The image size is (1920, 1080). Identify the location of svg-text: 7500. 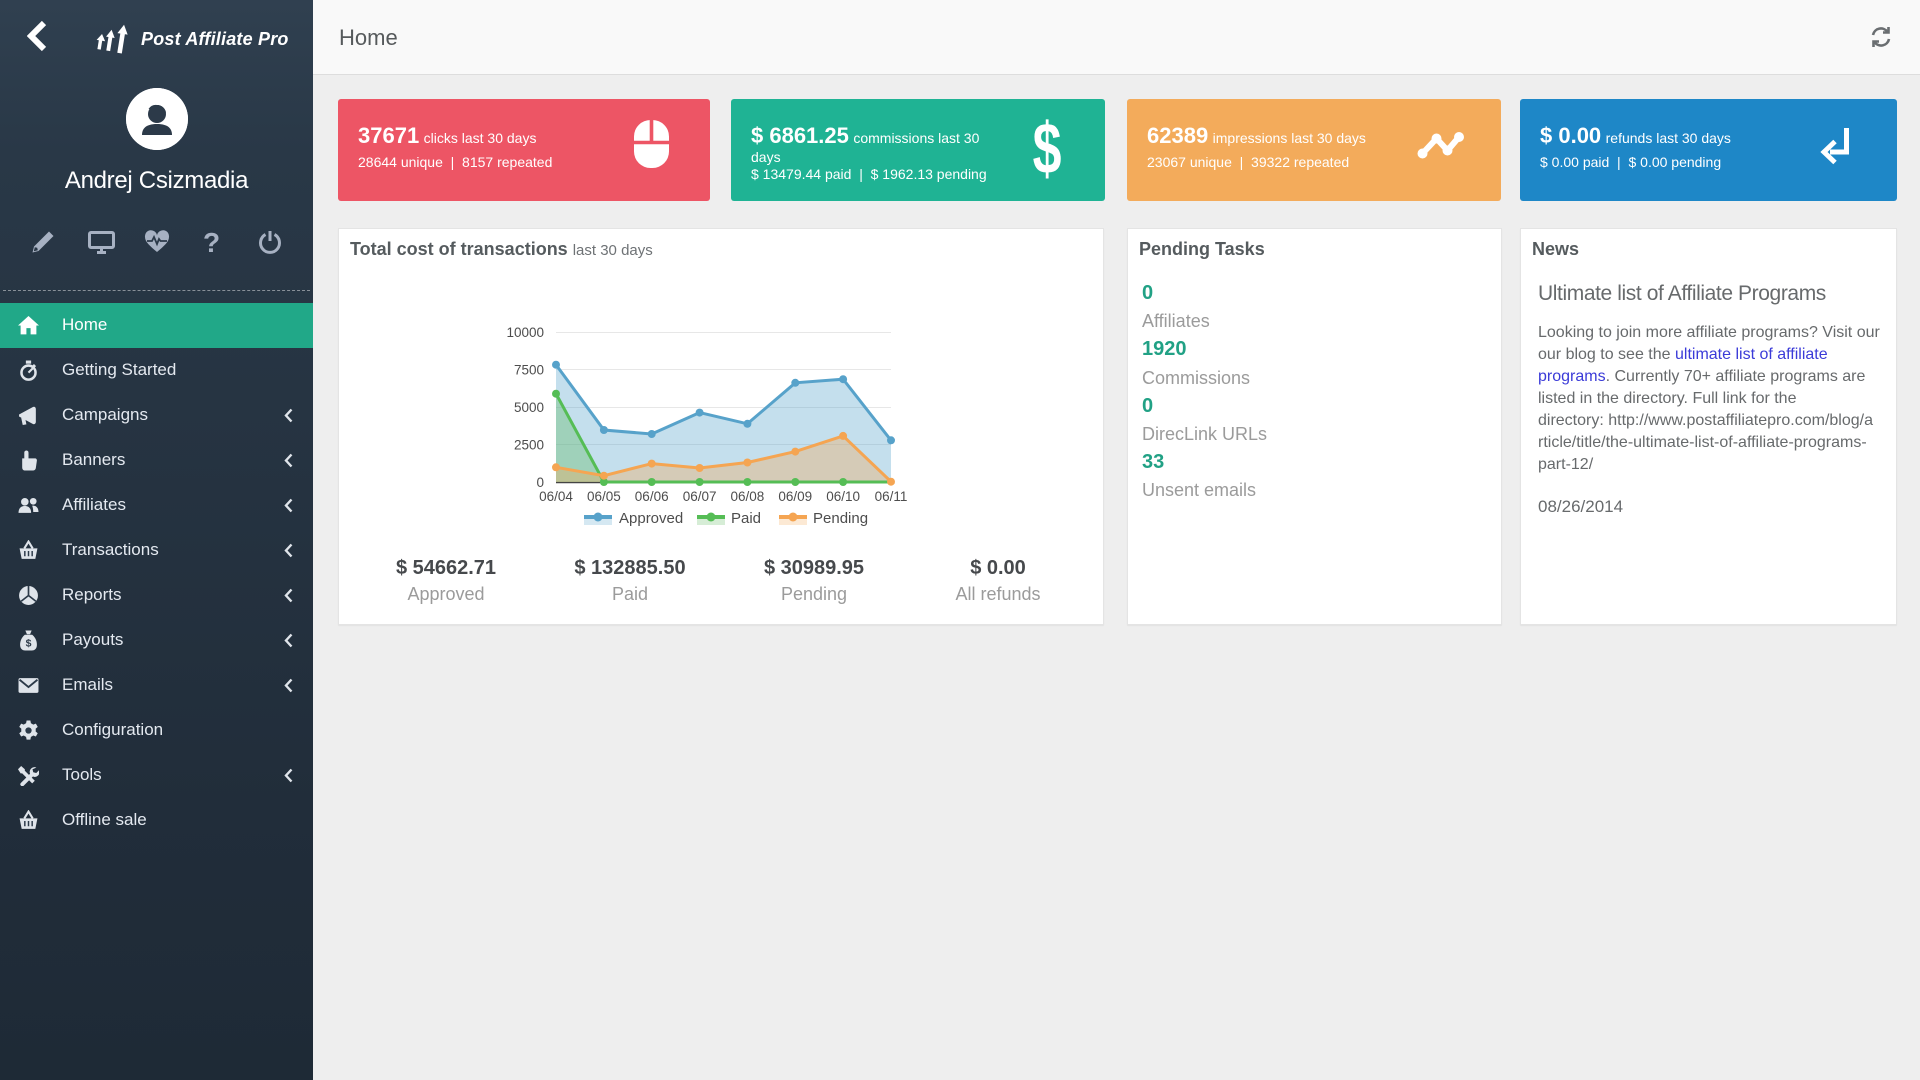
(529, 370).